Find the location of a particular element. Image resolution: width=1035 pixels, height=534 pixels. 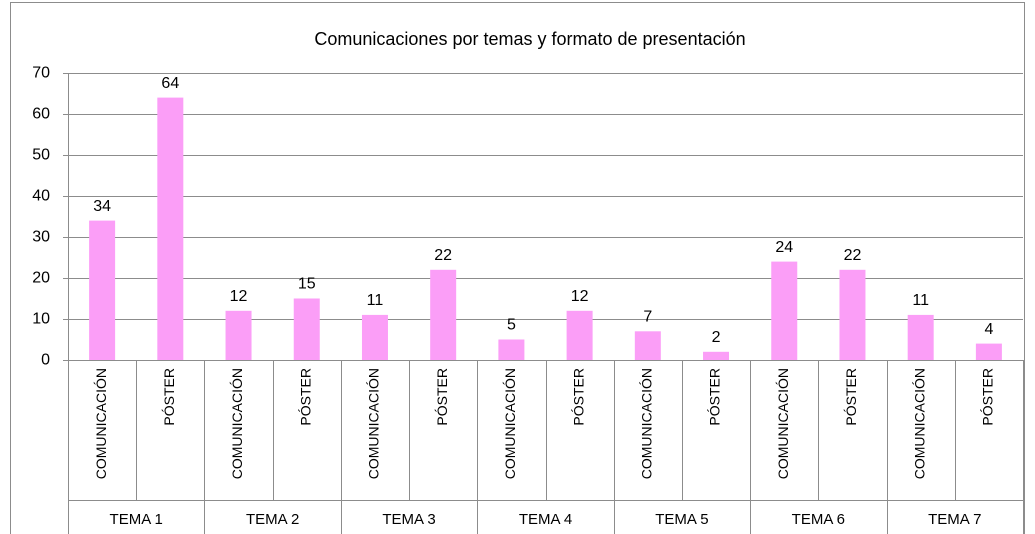

group-label: TEMA 3 is located at coordinates (408, 519).